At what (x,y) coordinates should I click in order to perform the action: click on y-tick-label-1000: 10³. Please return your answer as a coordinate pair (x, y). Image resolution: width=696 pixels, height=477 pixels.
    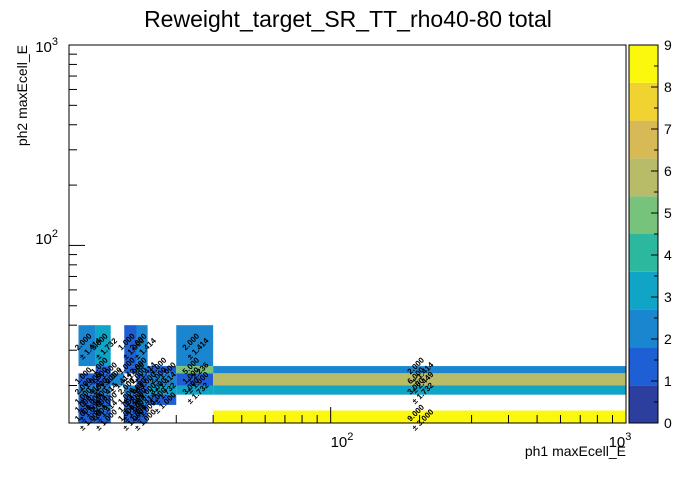
    Looking at the image, I should click on (46, 46).